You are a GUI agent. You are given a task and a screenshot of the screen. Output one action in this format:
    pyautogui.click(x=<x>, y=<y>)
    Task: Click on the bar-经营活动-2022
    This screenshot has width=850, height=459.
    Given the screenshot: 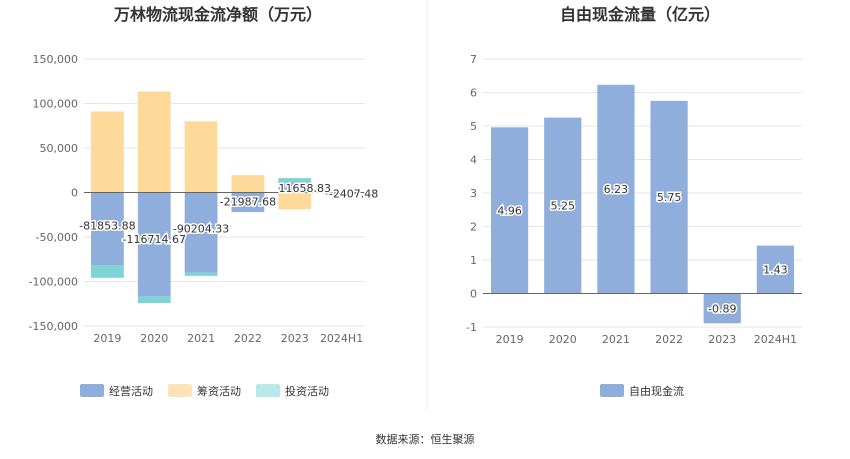 What is the action you would take?
    pyautogui.click(x=248, y=202)
    